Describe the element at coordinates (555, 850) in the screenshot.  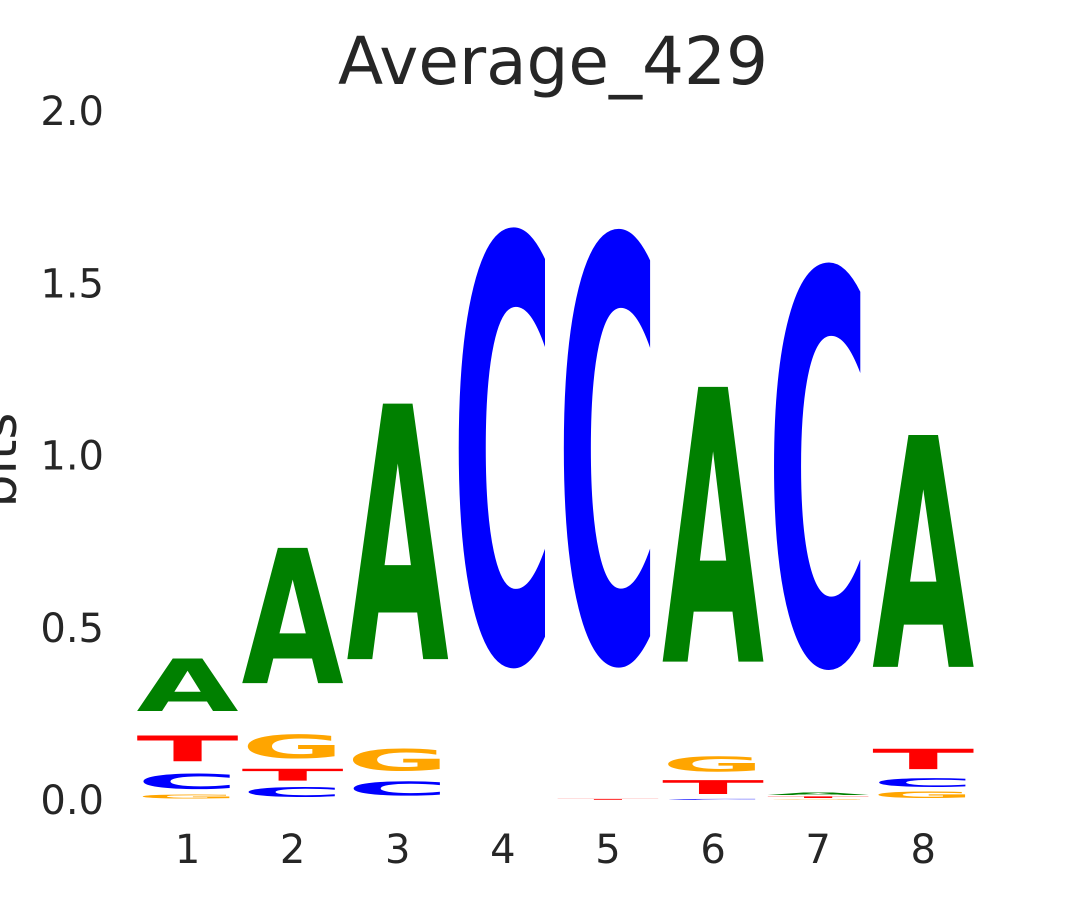
I see `x-axis-ticks: 1 2 3 4 5 6 7 8` at that location.